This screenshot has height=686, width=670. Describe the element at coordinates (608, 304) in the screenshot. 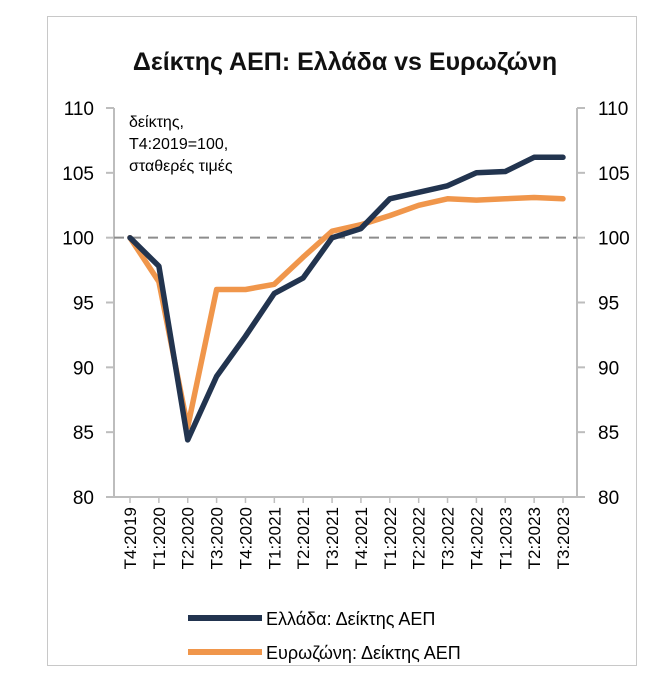

I see `y-tick-label-right: 95` at that location.